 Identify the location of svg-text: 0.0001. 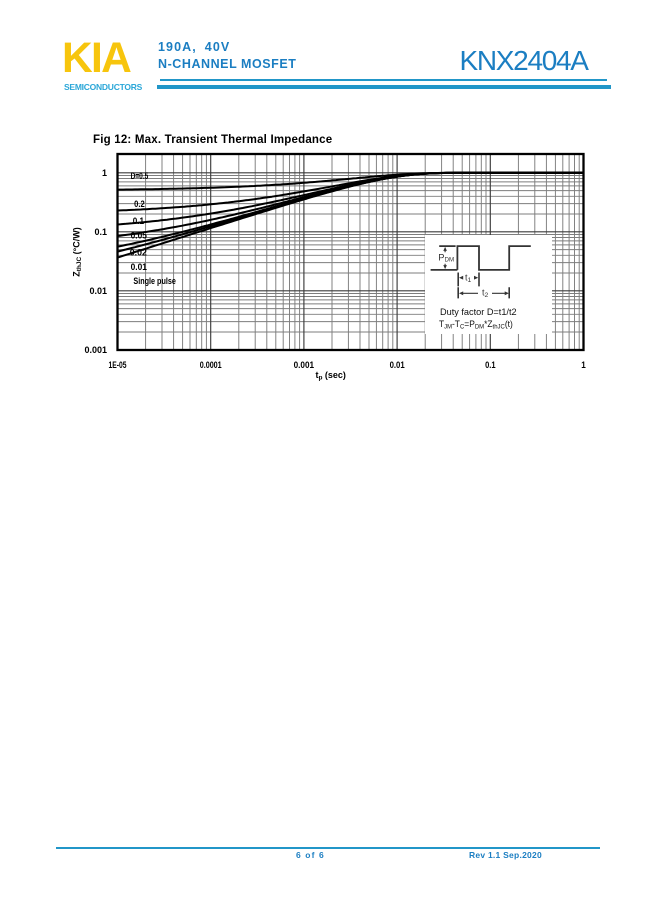
(211, 365).